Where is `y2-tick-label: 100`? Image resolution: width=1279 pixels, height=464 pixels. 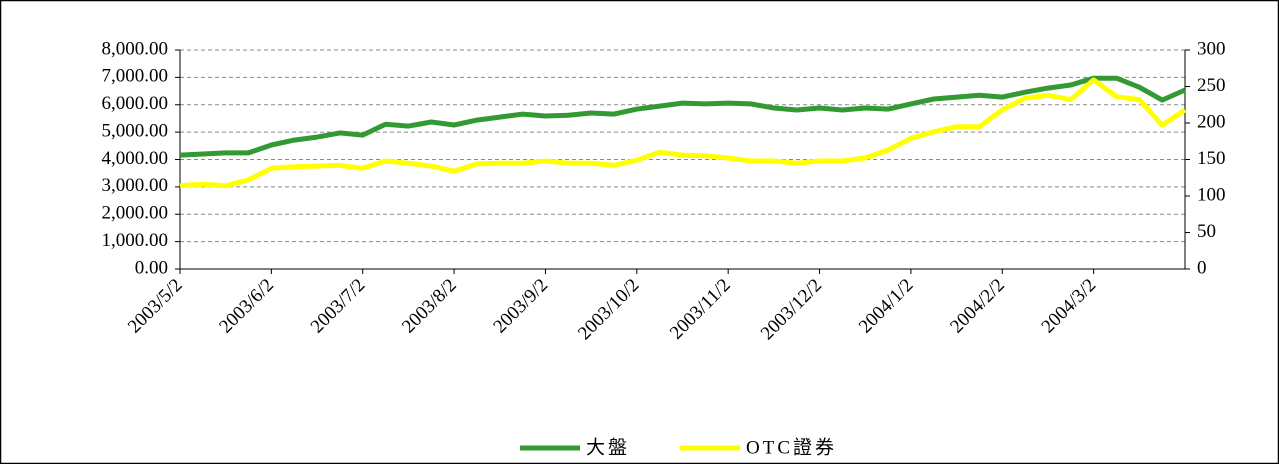
y2-tick-label: 100 is located at coordinates (1211, 194).